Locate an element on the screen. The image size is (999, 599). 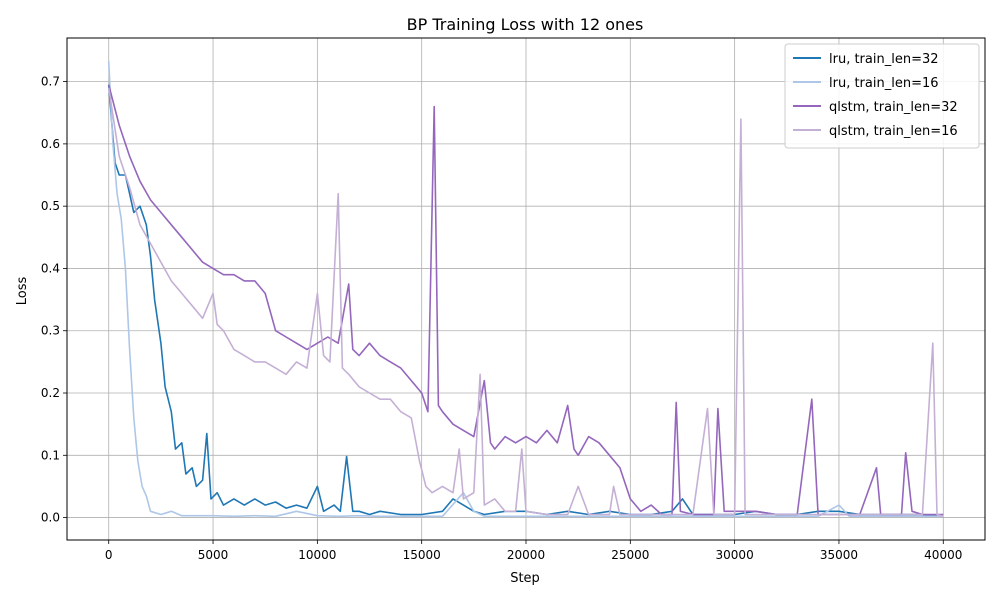
x-tick-label: 15000 is located at coordinates (422, 555).